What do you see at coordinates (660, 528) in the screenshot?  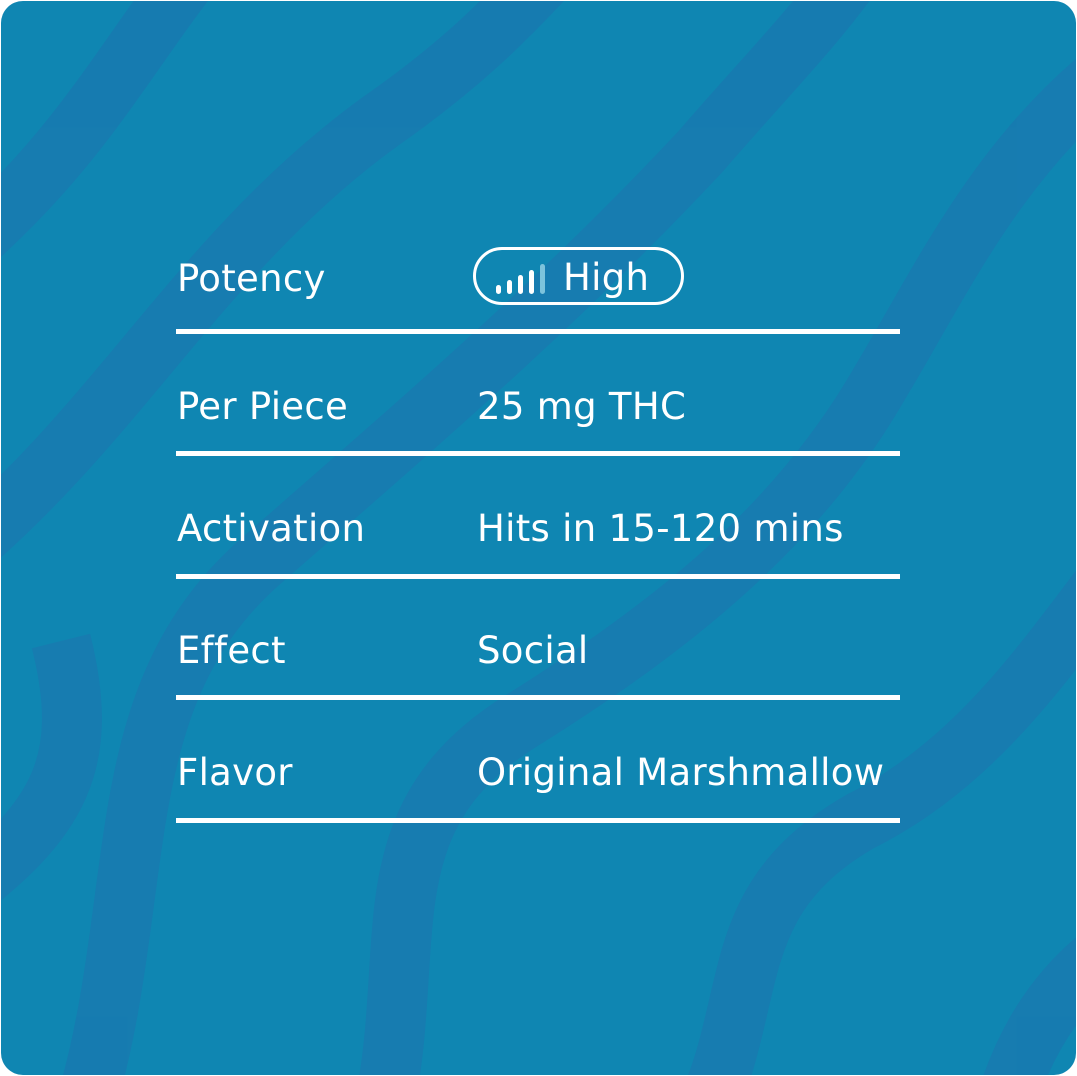 I see `row-value: Hits in 15-120 mins` at bounding box center [660, 528].